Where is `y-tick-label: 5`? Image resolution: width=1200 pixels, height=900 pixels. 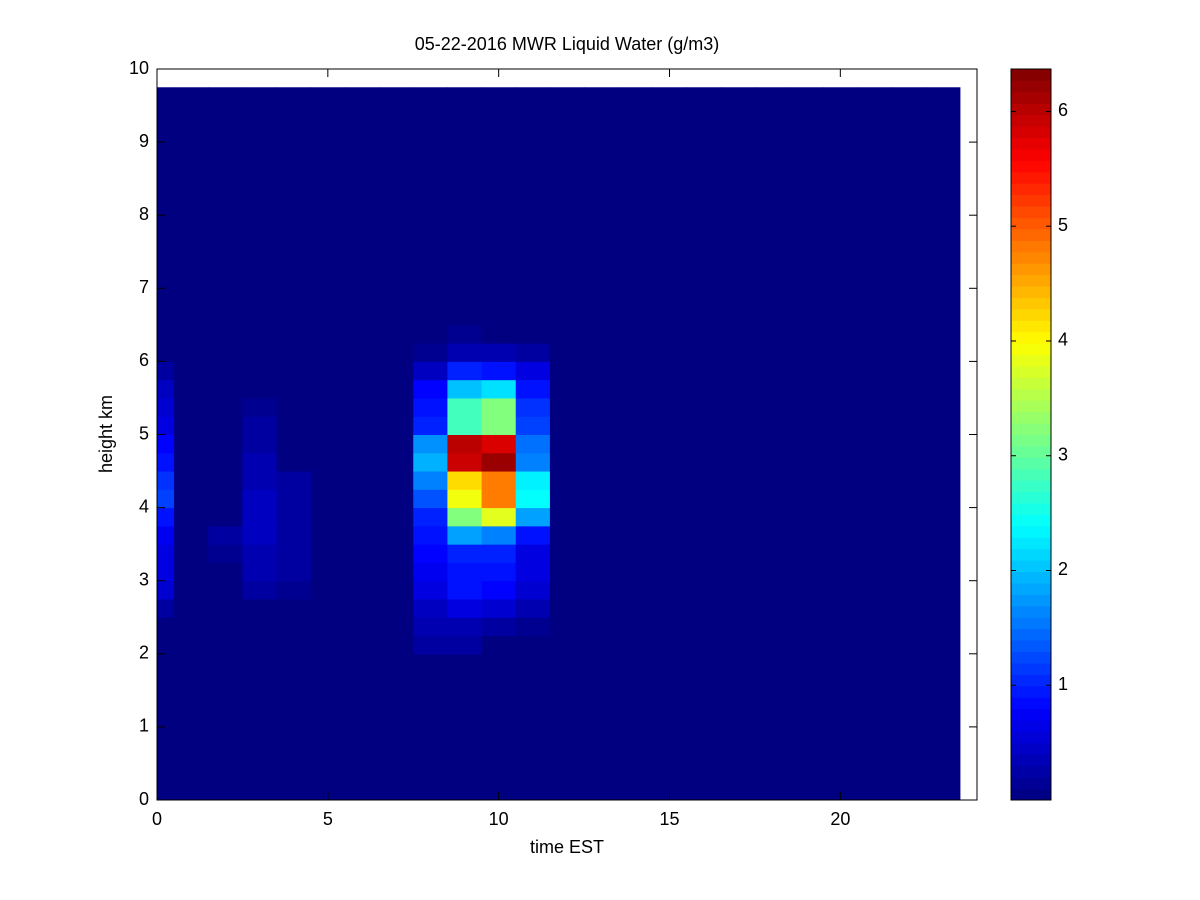
y-tick-label: 5 is located at coordinates (144, 433).